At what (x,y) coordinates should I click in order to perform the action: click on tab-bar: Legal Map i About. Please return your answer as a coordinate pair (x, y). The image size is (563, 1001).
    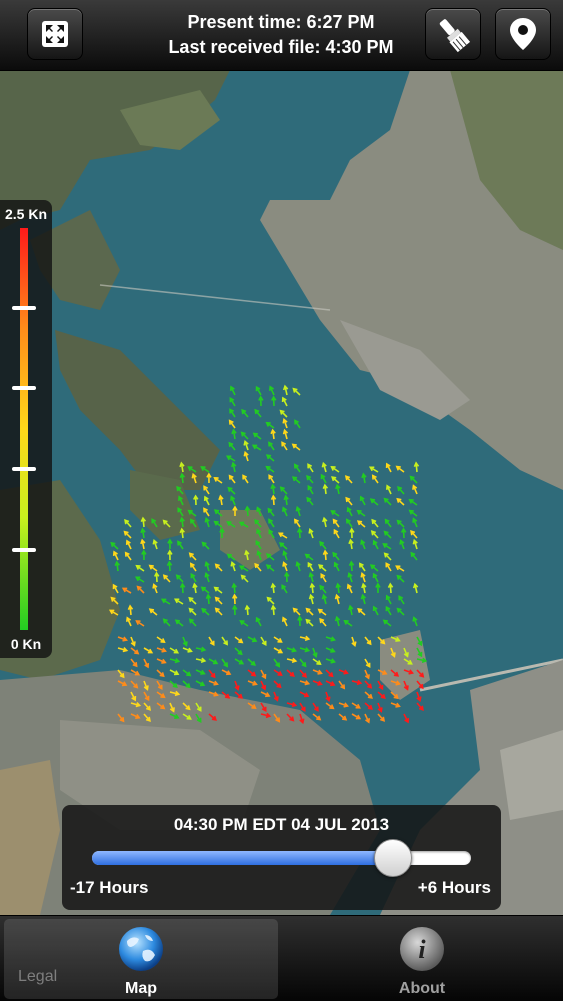
    Looking at the image, I should click on (281, 958).